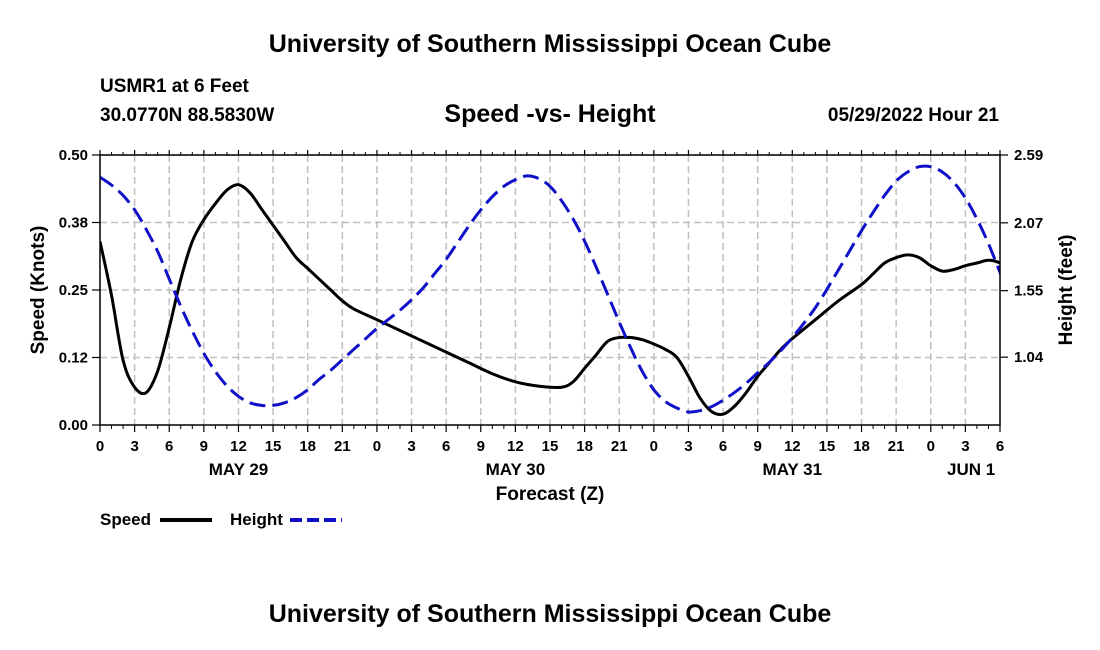 This screenshot has height=650, width=1100. Describe the element at coordinates (125, 519) in the screenshot. I see `legend-label-speed: Speed` at that location.